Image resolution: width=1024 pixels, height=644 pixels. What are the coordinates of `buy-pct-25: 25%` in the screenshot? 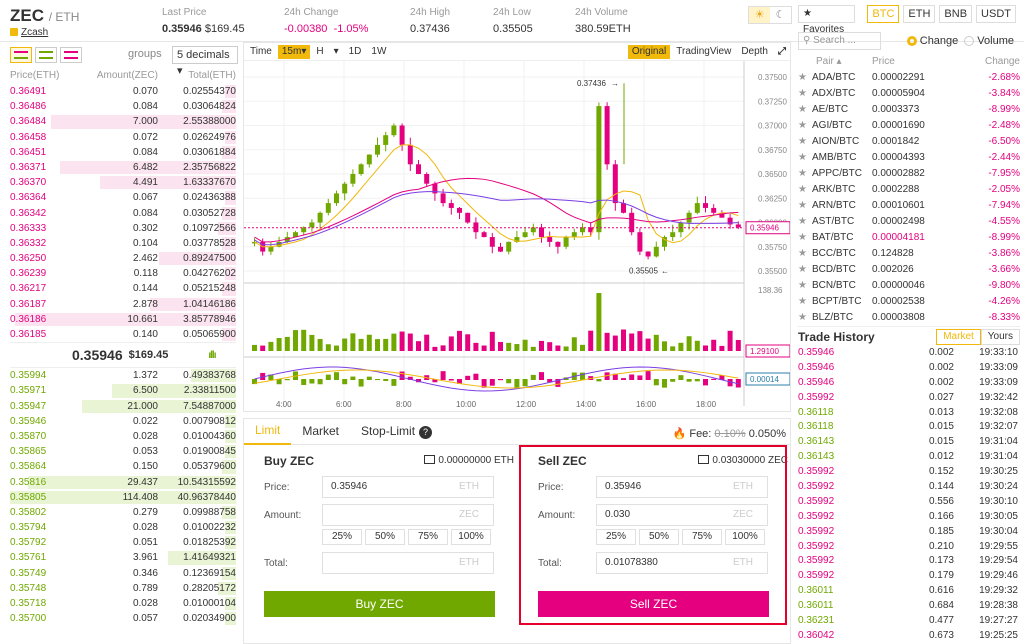 It's located at (342, 537).